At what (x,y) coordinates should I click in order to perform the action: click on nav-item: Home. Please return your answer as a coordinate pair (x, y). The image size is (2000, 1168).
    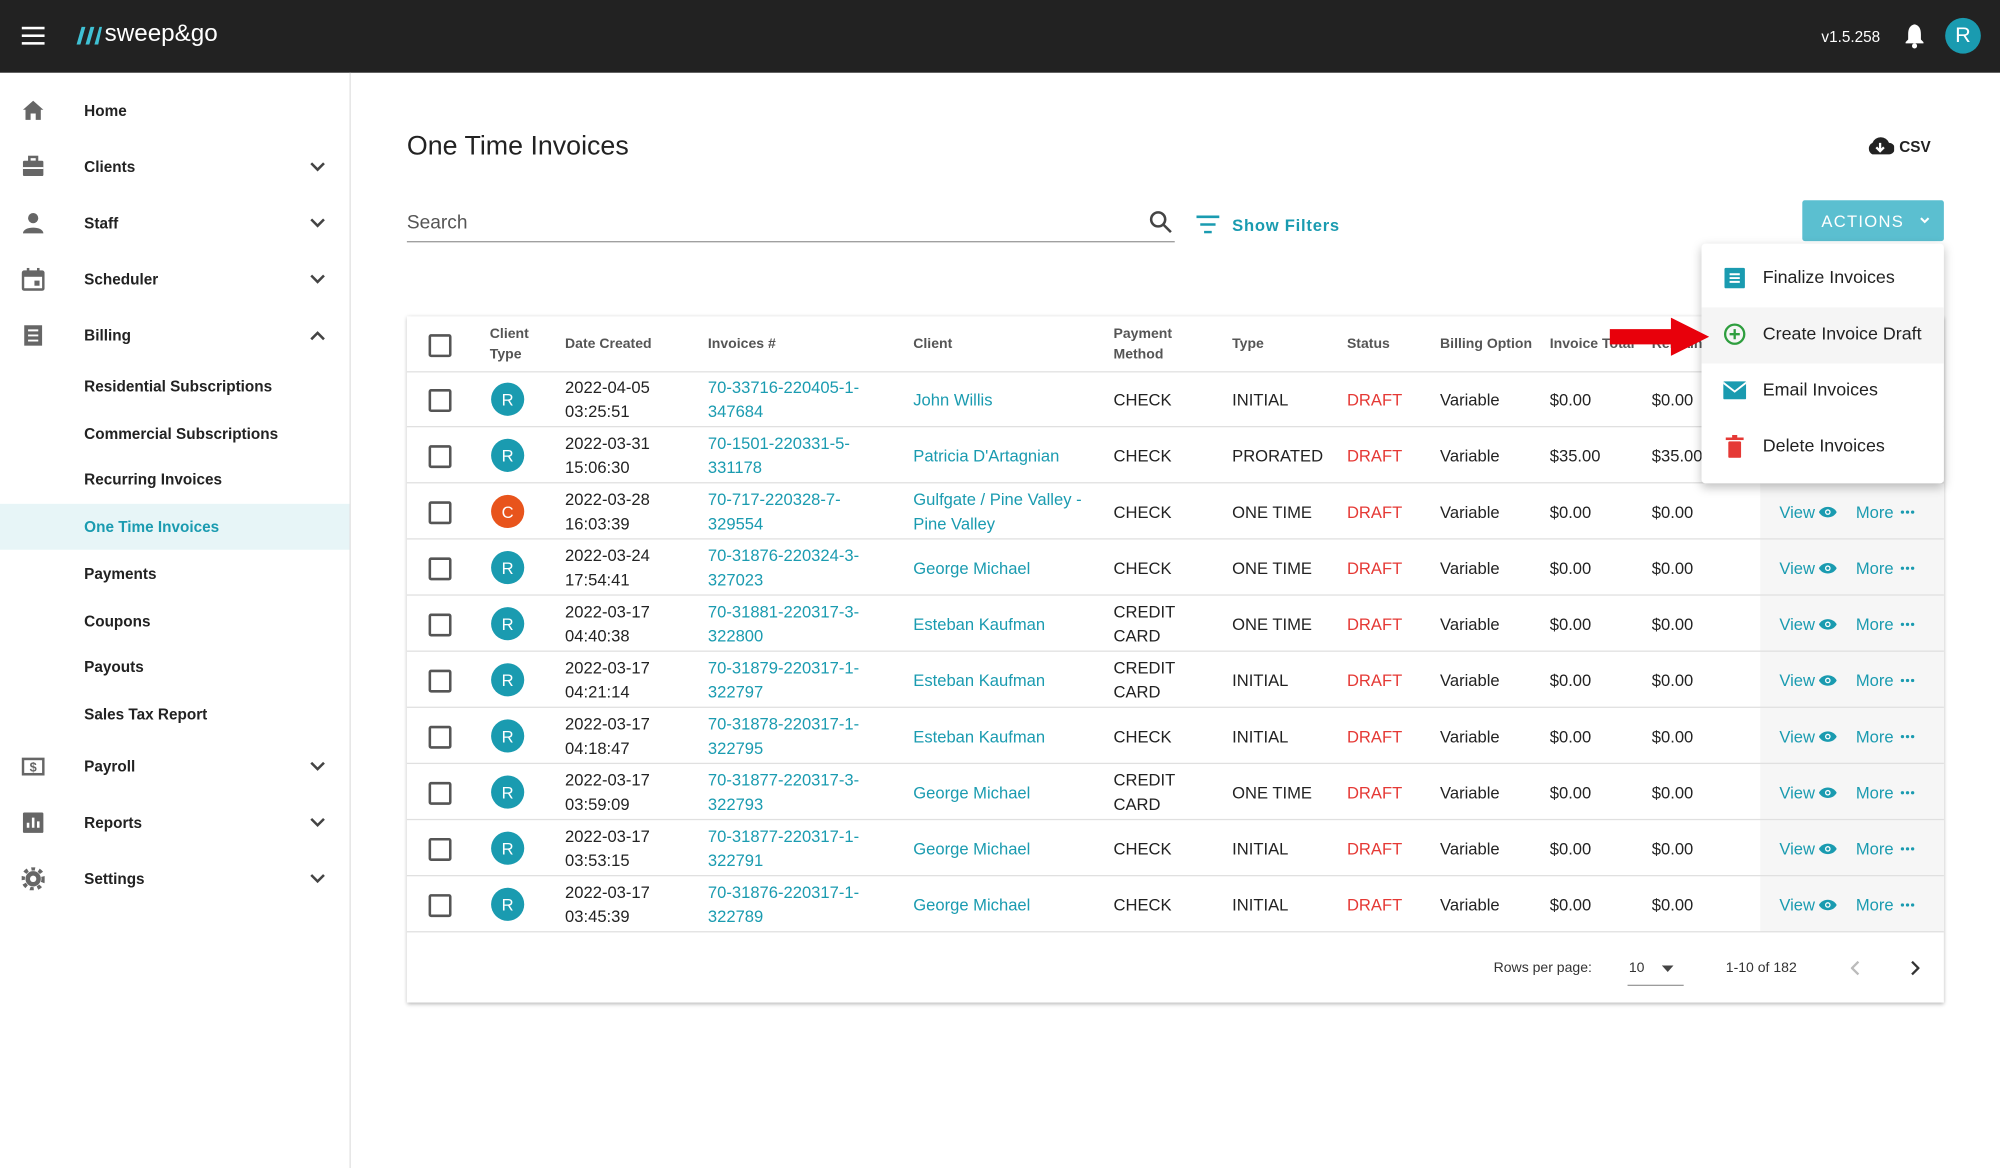
    Looking at the image, I should click on (105, 111).